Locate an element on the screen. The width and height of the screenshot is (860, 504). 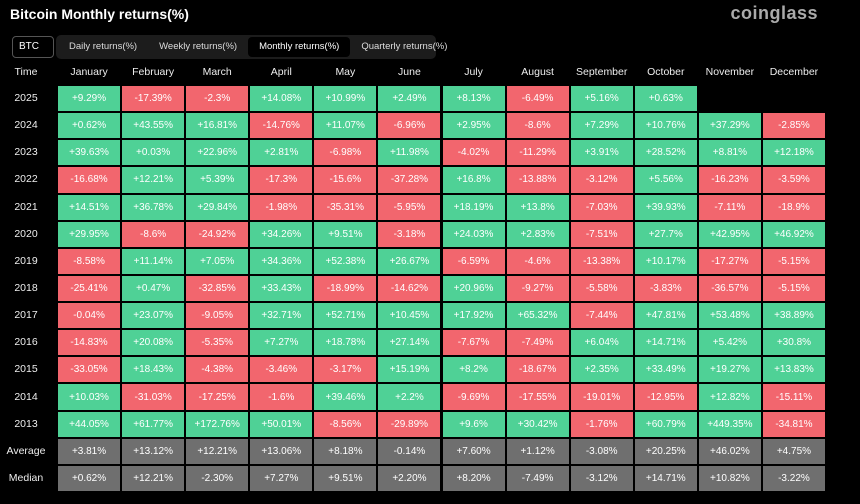
tab: Weekly returns(%) is located at coordinates (198, 46).